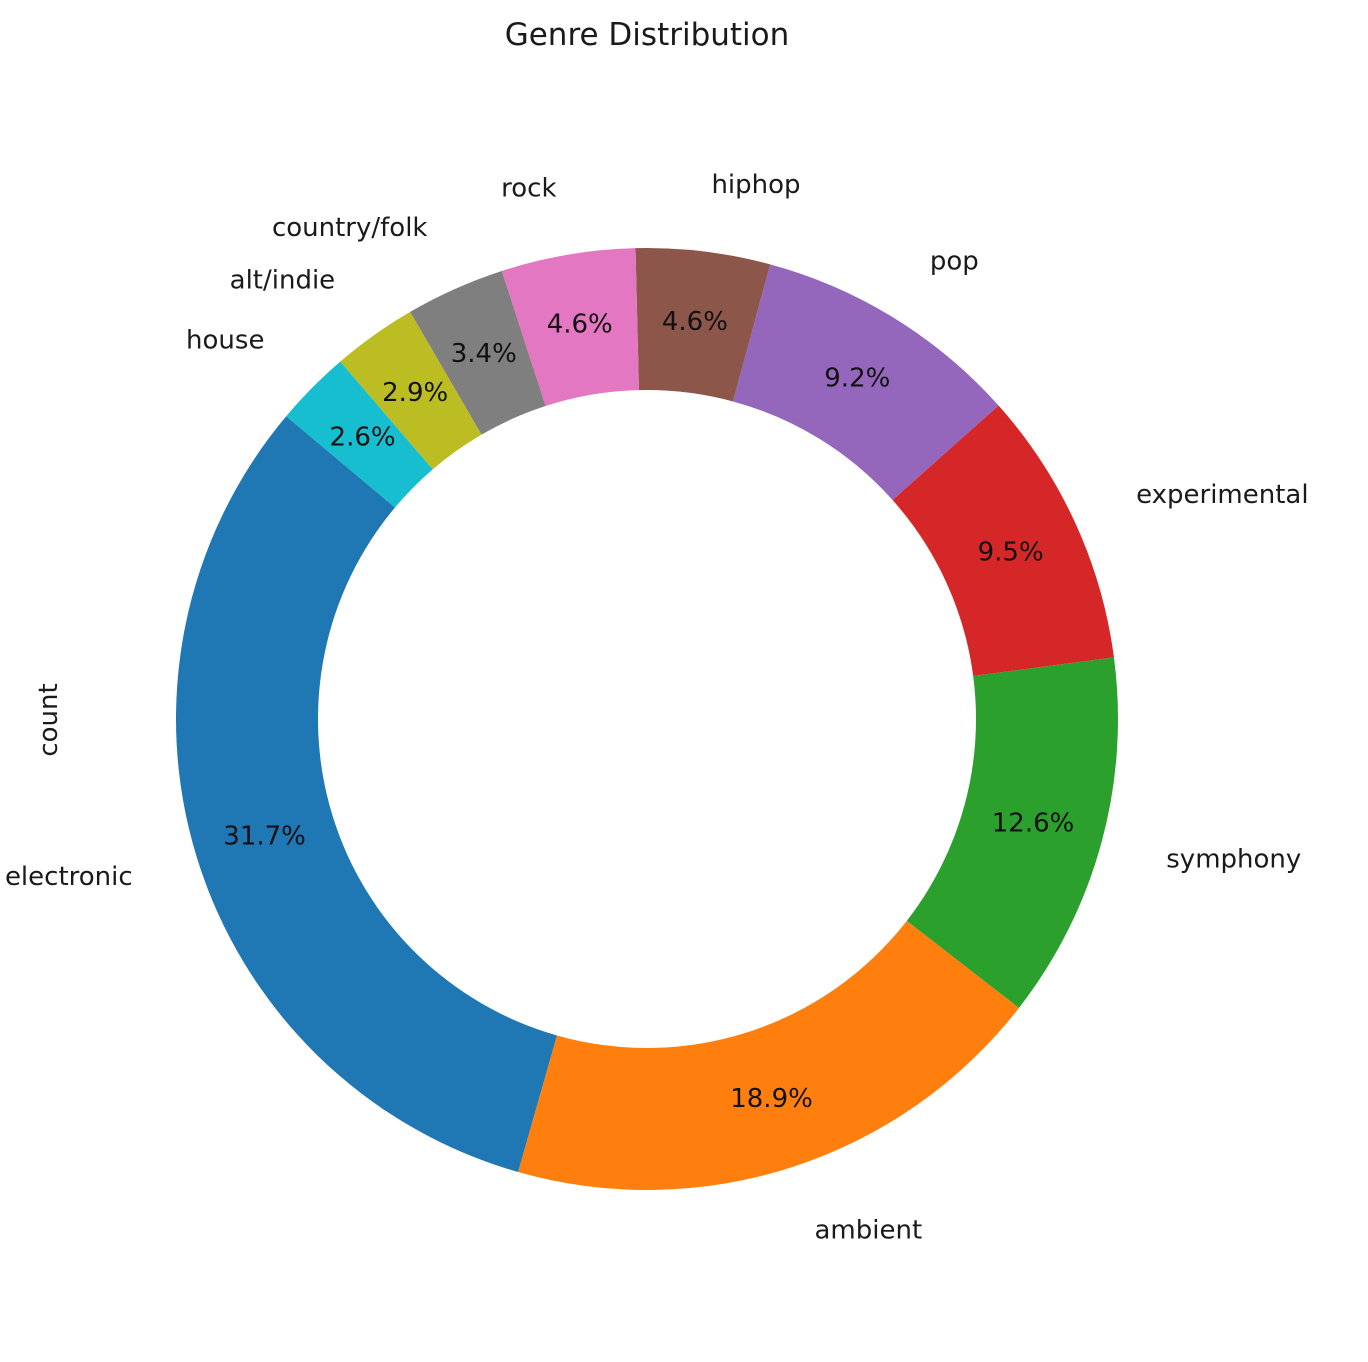 The height and width of the screenshot is (1362, 1368). I want to click on pct-label-pop: 9.2%, so click(857, 379).